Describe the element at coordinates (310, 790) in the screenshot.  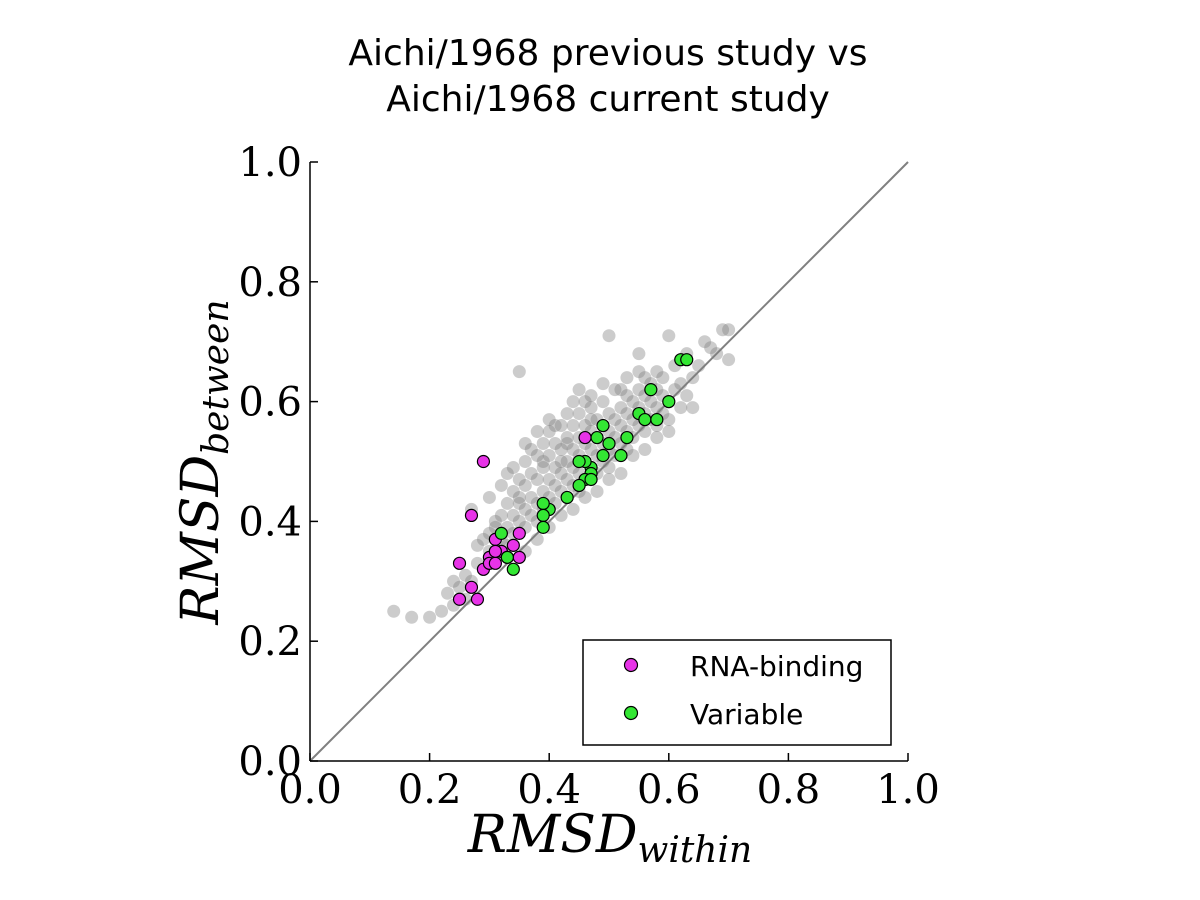
I see `x-tick-label: 0.0` at that location.